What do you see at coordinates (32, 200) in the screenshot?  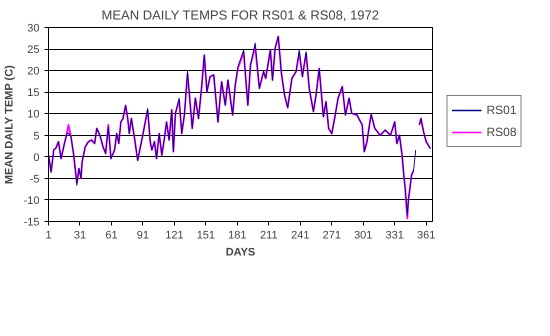 I see `y-tick-label: -10` at bounding box center [32, 200].